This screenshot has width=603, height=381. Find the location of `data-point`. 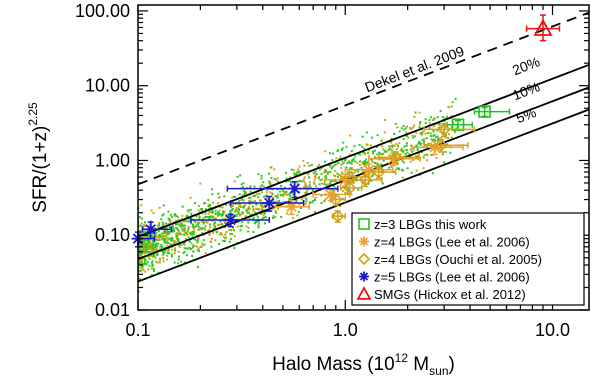

data-point is located at coordinates (379, 172).